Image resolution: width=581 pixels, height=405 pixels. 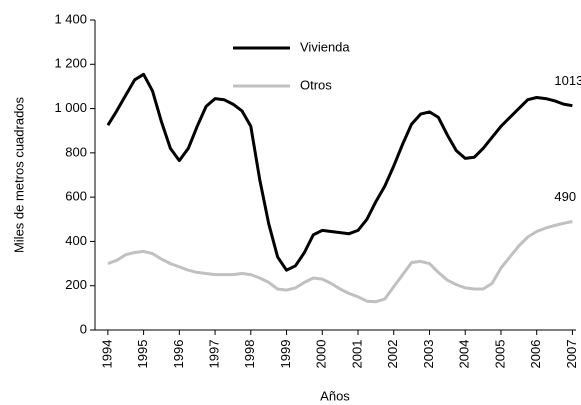 I want to click on y-tick-label: 200, so click(x=76, y=284).